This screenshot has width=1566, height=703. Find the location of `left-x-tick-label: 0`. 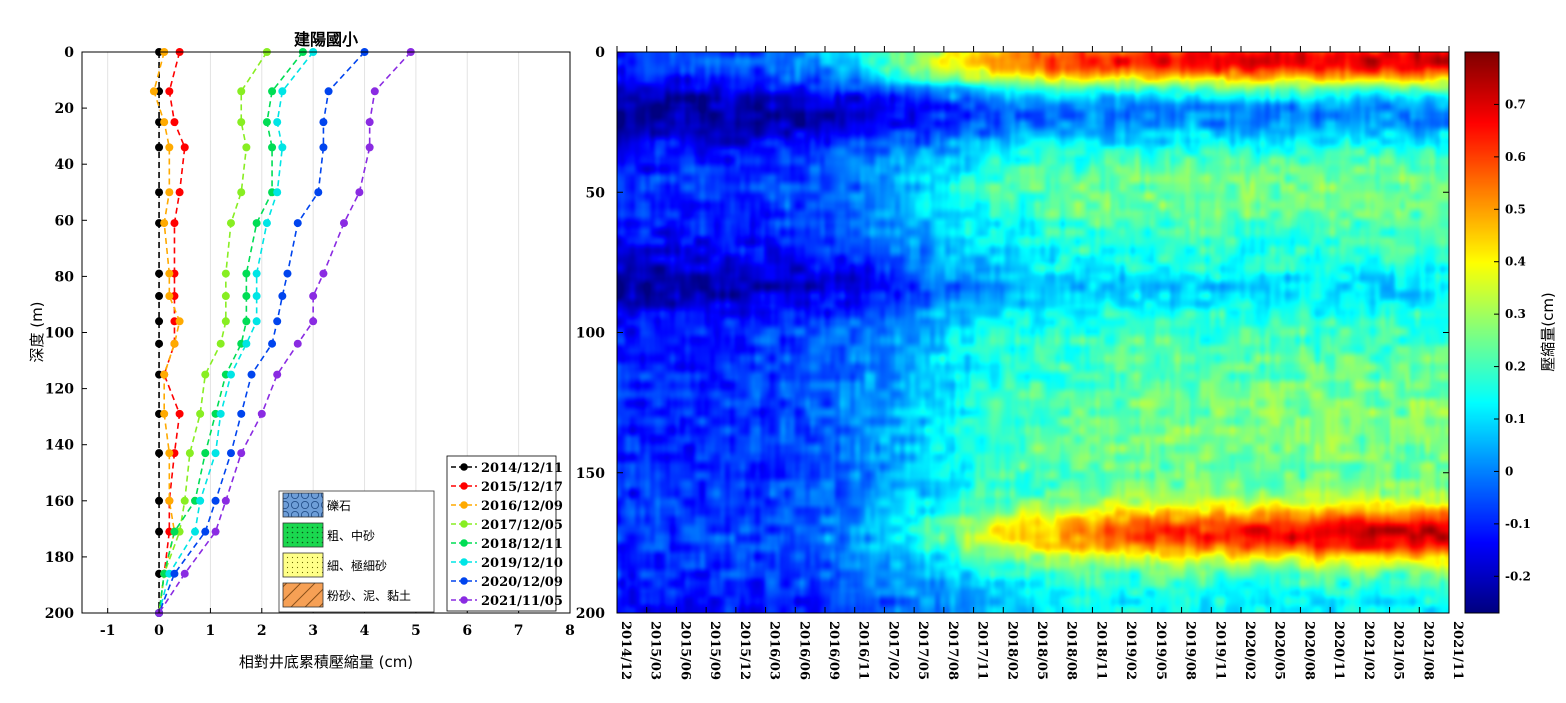

left-x-tick-label: 0 is located at coordinates (159, 631).